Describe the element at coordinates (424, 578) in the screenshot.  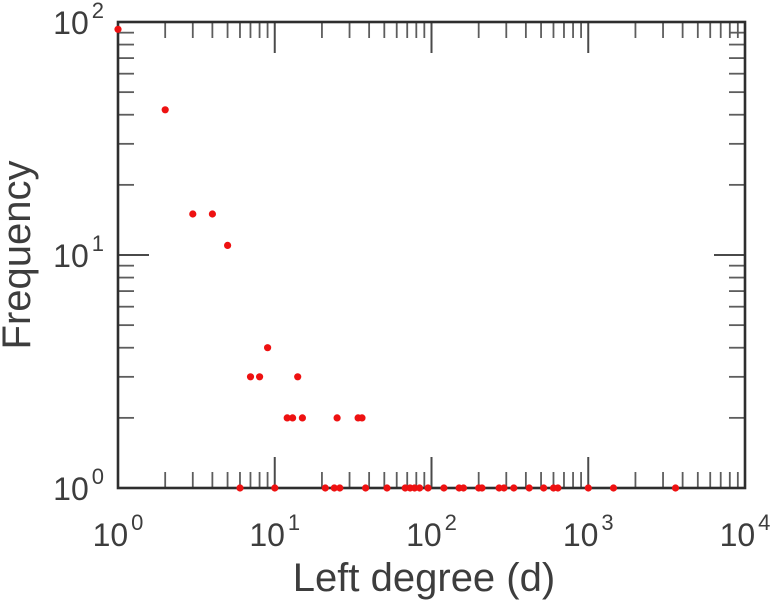
I see `x-axis-title: Left degree (d)` at that location.